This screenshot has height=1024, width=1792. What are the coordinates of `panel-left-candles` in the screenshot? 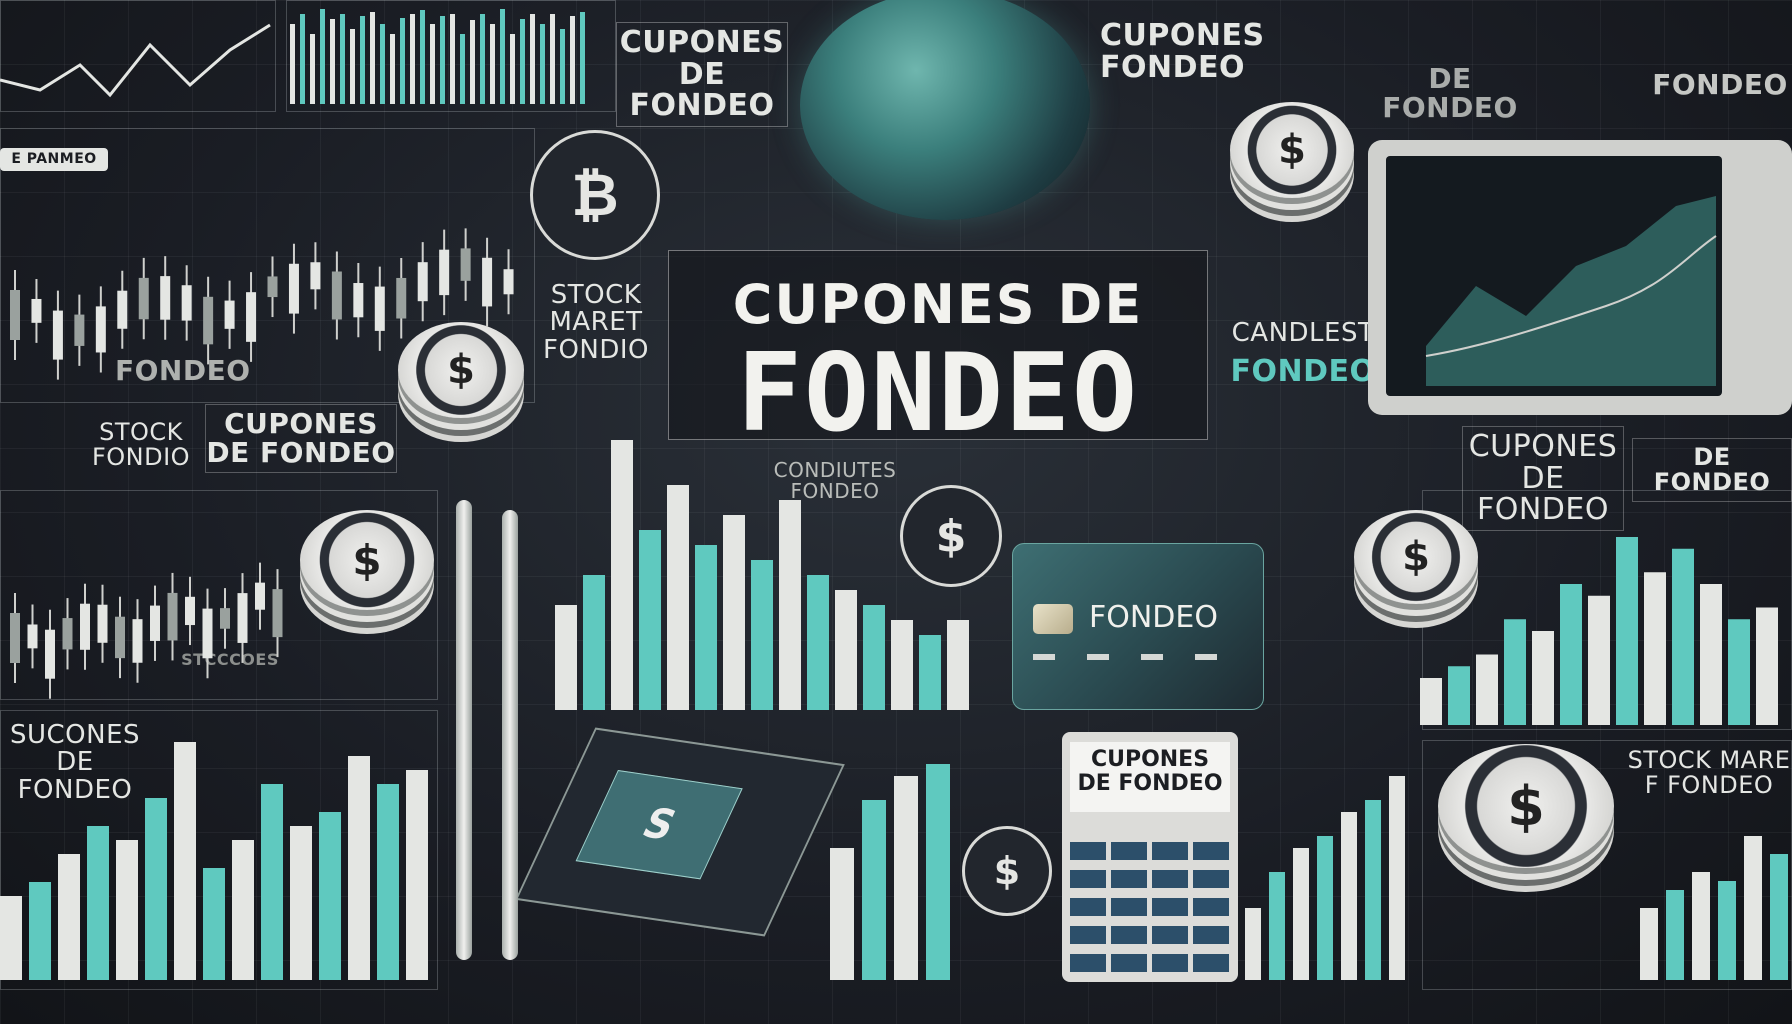 It's located at (267, 265).